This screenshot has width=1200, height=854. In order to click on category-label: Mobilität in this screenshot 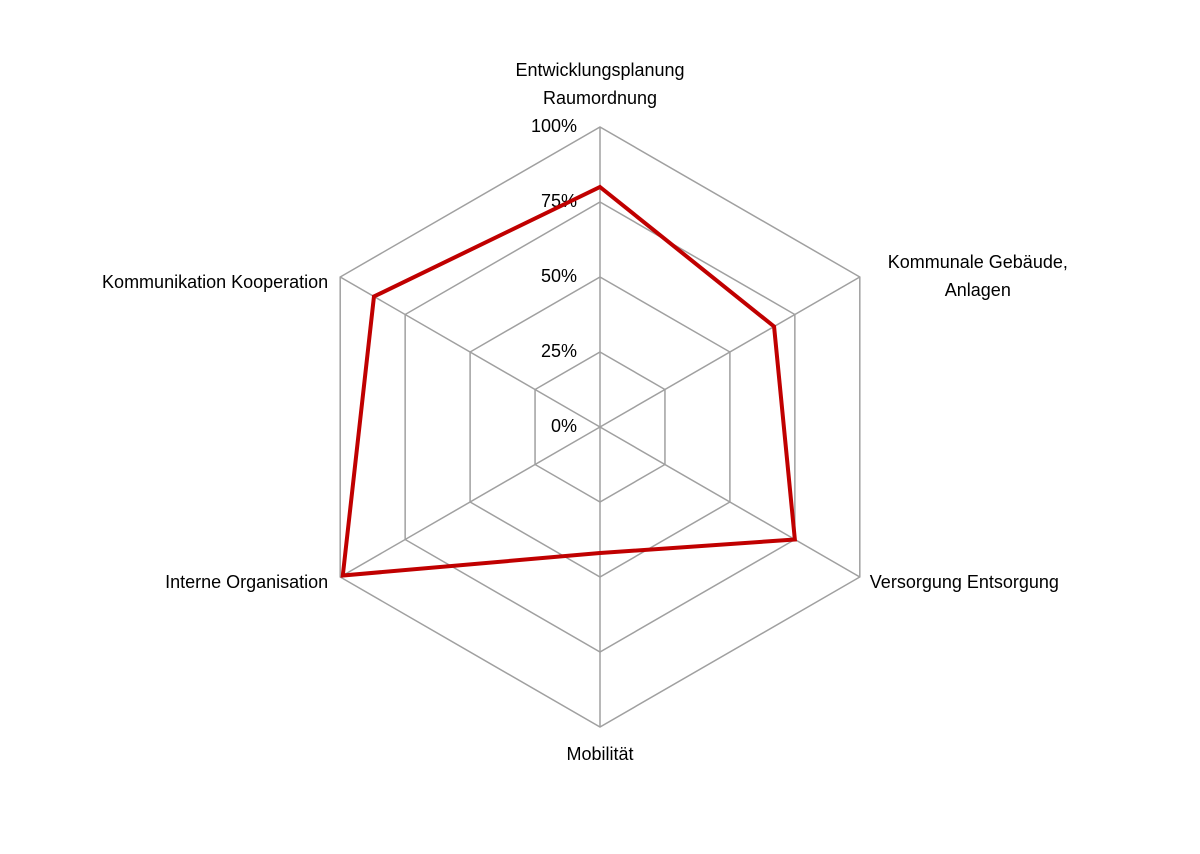, I will do `click(599, 754)`.